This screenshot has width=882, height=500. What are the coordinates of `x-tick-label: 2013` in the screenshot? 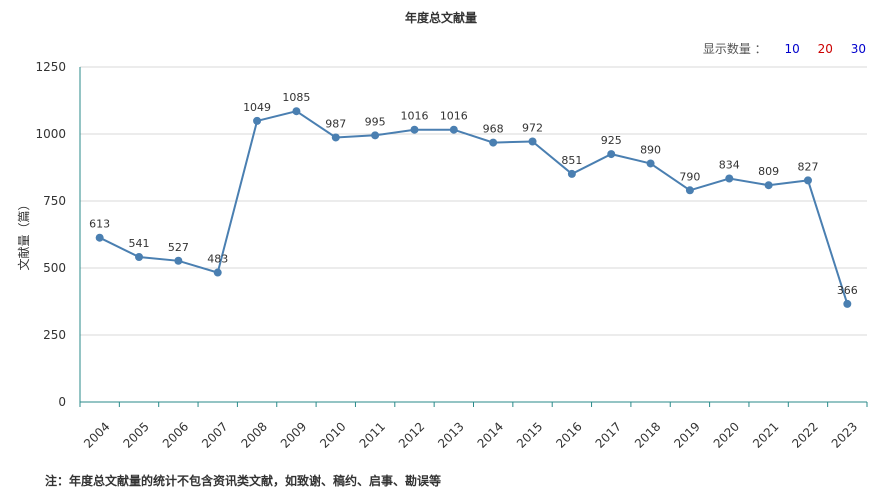 It's located at (450, 434).